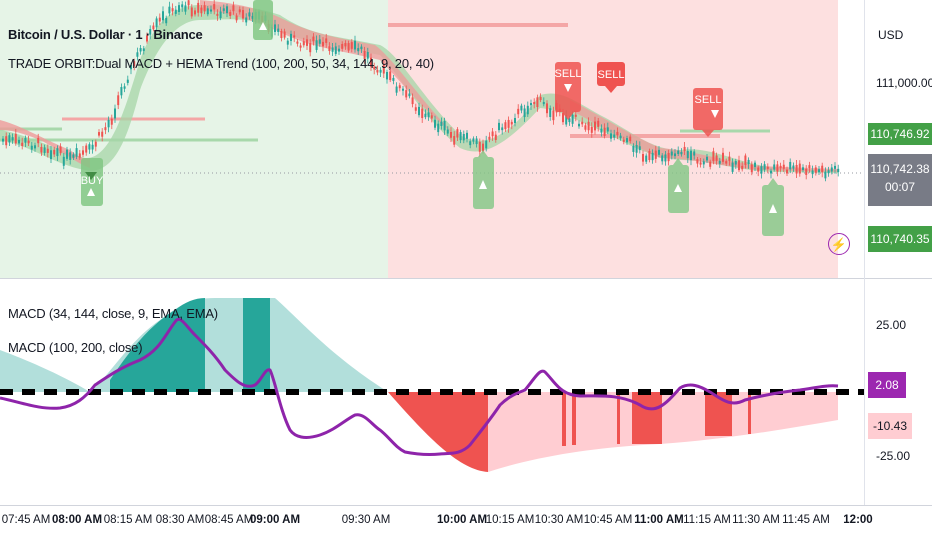 This screenshot has height=550, width=932. Describe the element at coordinates (900, 187) in the screenshot. I see `bar-countdown: 00:07` at that location.